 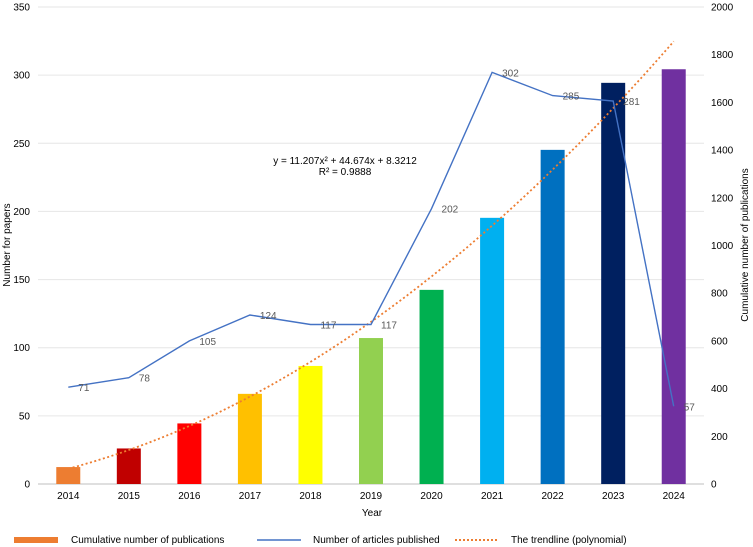 I want to click on y-right-tick-label: 400, so click(x=719, y=389).